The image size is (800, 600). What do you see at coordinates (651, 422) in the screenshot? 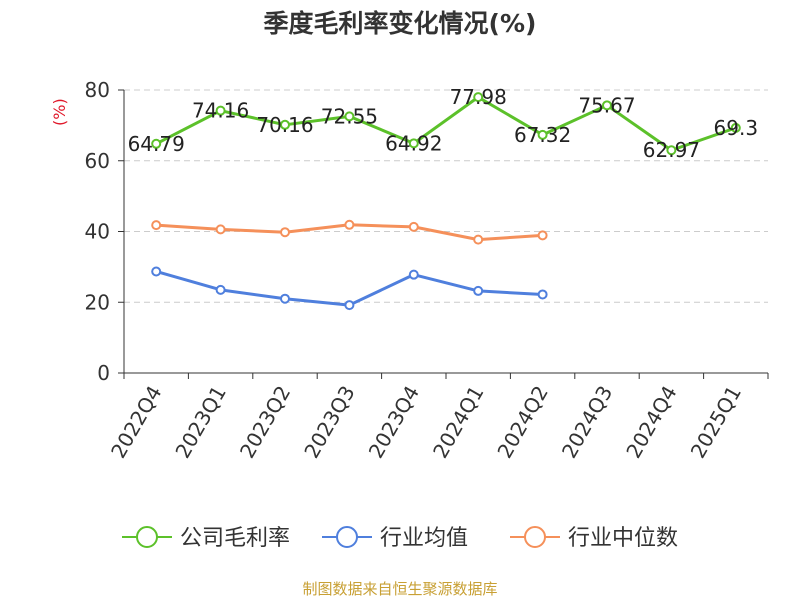
I see `x-tick-label: 2024Q4` at bounding box center [651, 422].